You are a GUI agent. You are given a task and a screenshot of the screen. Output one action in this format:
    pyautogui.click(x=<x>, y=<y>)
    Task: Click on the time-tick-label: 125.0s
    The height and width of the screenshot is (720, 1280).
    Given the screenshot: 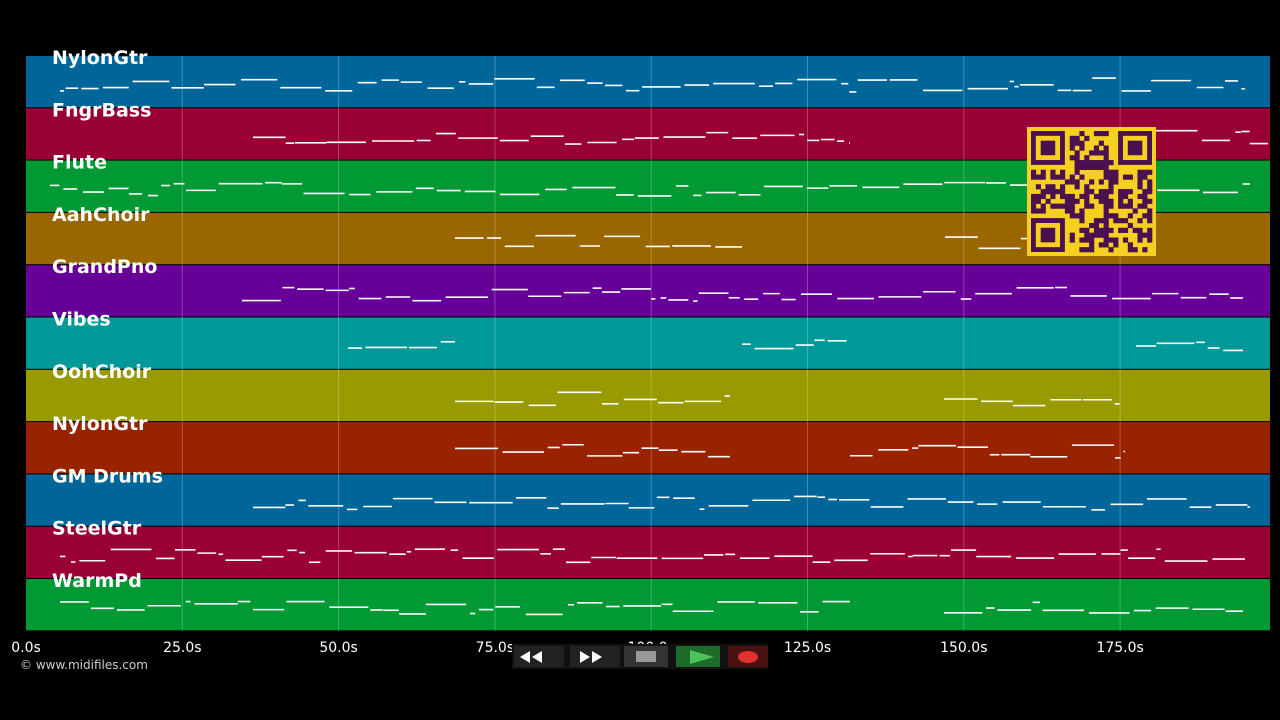 What is the action you would take?
    pyautogui.click(x=807, y=648)
    